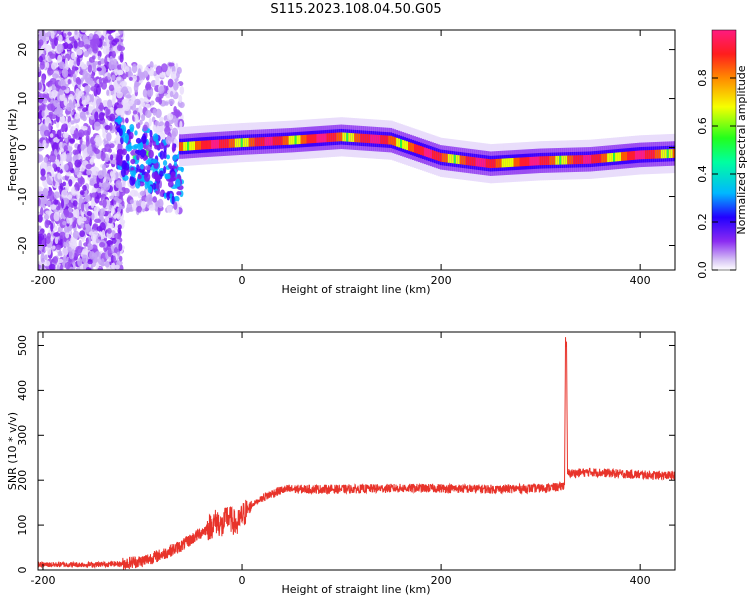 The image size is (750, 600). What do you see at coordinates (42, 580) in the screenshot?
I see `x-tick-label: -200` at bounding box center [42, 580].